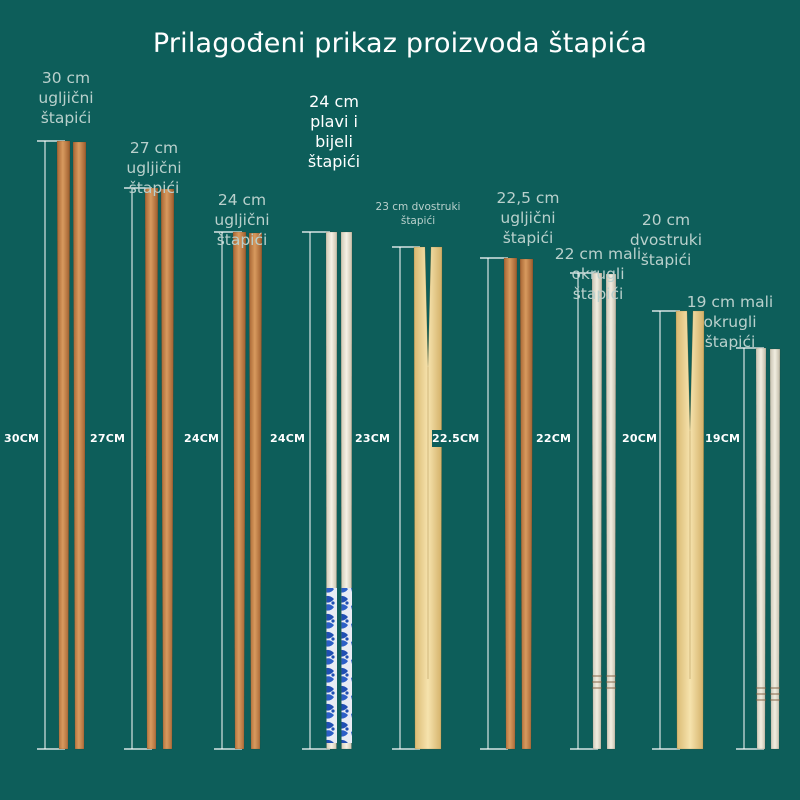  What do you see at coordinates (456, 438) in the screenshot?
I see `dimension-label: 22.5CM` at bounding box center [456, 438].